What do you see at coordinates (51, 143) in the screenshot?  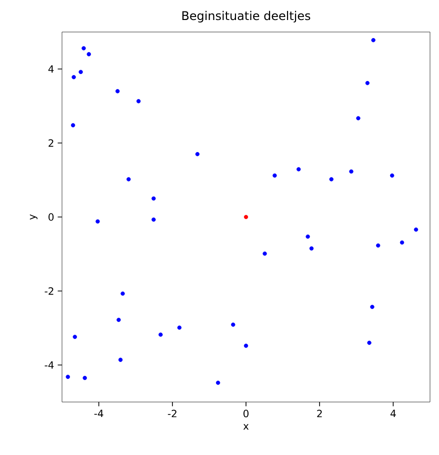 I see `y-tick-label: 2` at bounding box center [51, 143].